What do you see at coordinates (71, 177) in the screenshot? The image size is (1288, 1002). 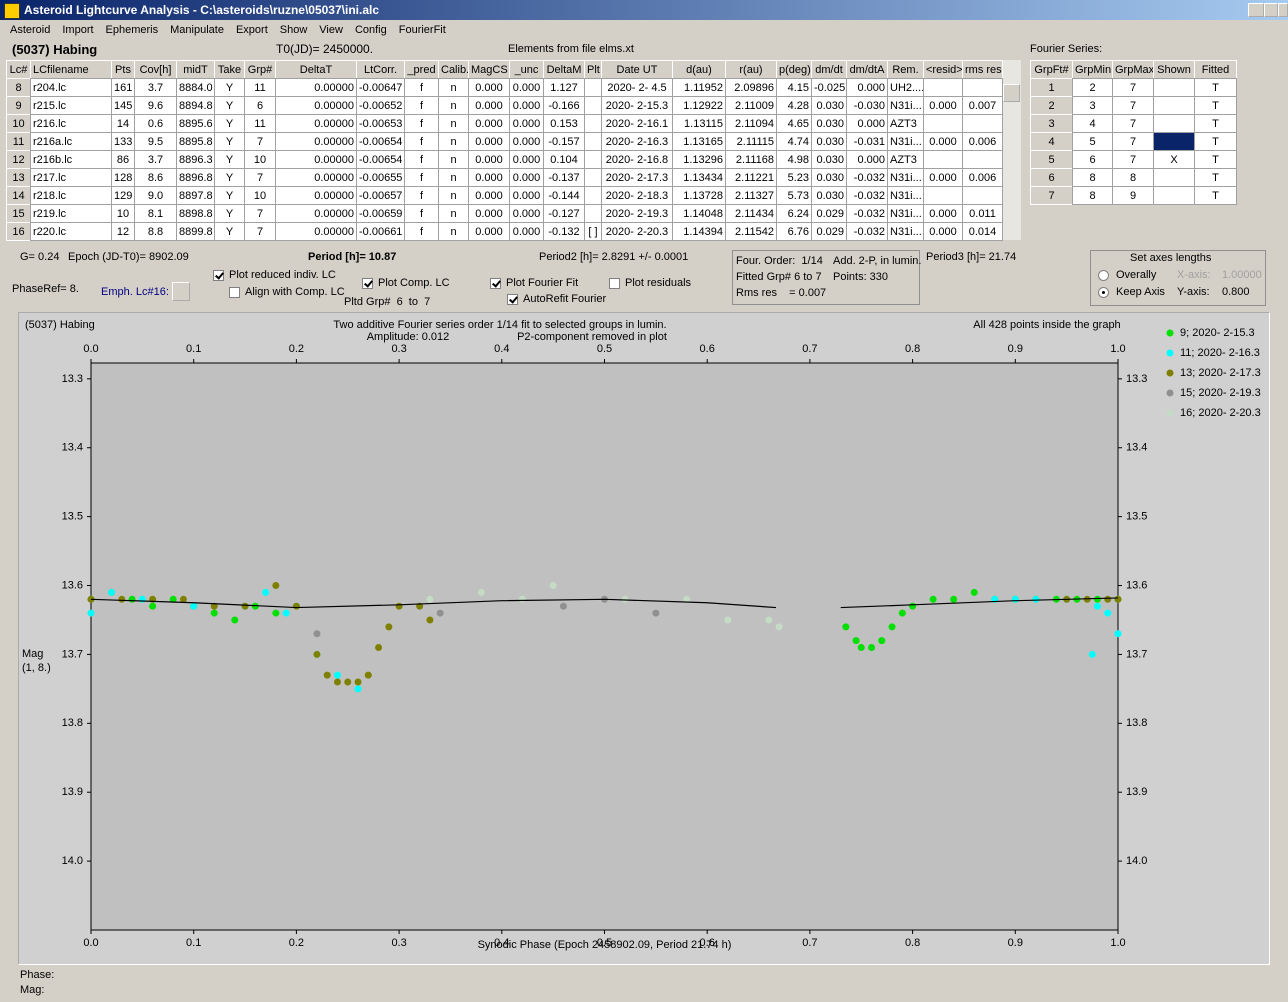 I see `cell: r217.lc` at bounding box center [71, 177].